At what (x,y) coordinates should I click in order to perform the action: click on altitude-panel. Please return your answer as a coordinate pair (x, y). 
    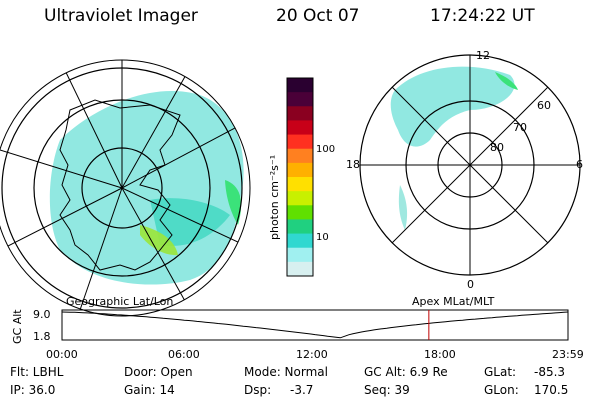
    Looking at the image, I should click on (315, 325).